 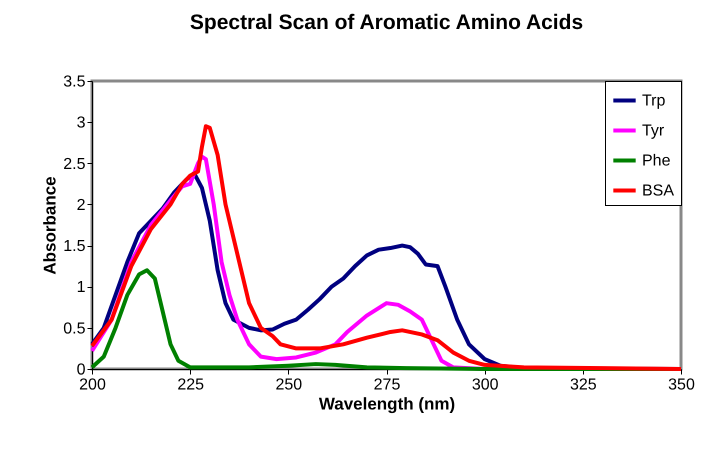 What do you see at coordinates (656, 161) in the screenshot?
I see `legend-label: Phe` at bounding box center [656, 161].